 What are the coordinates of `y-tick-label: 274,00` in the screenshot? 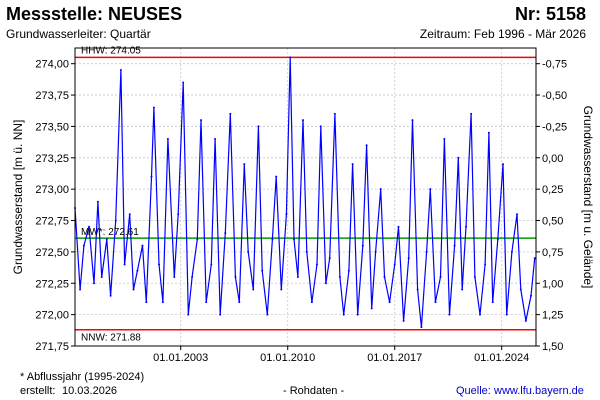 It's located at (52, 65).